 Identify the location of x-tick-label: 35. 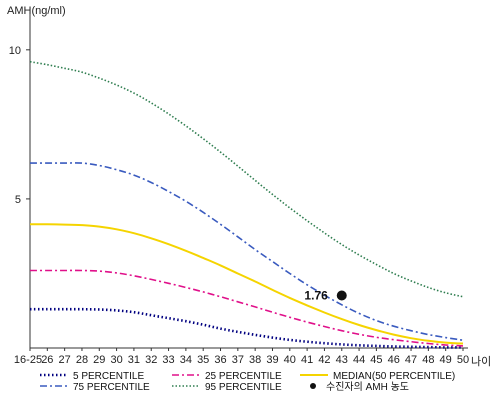
(203, 360).